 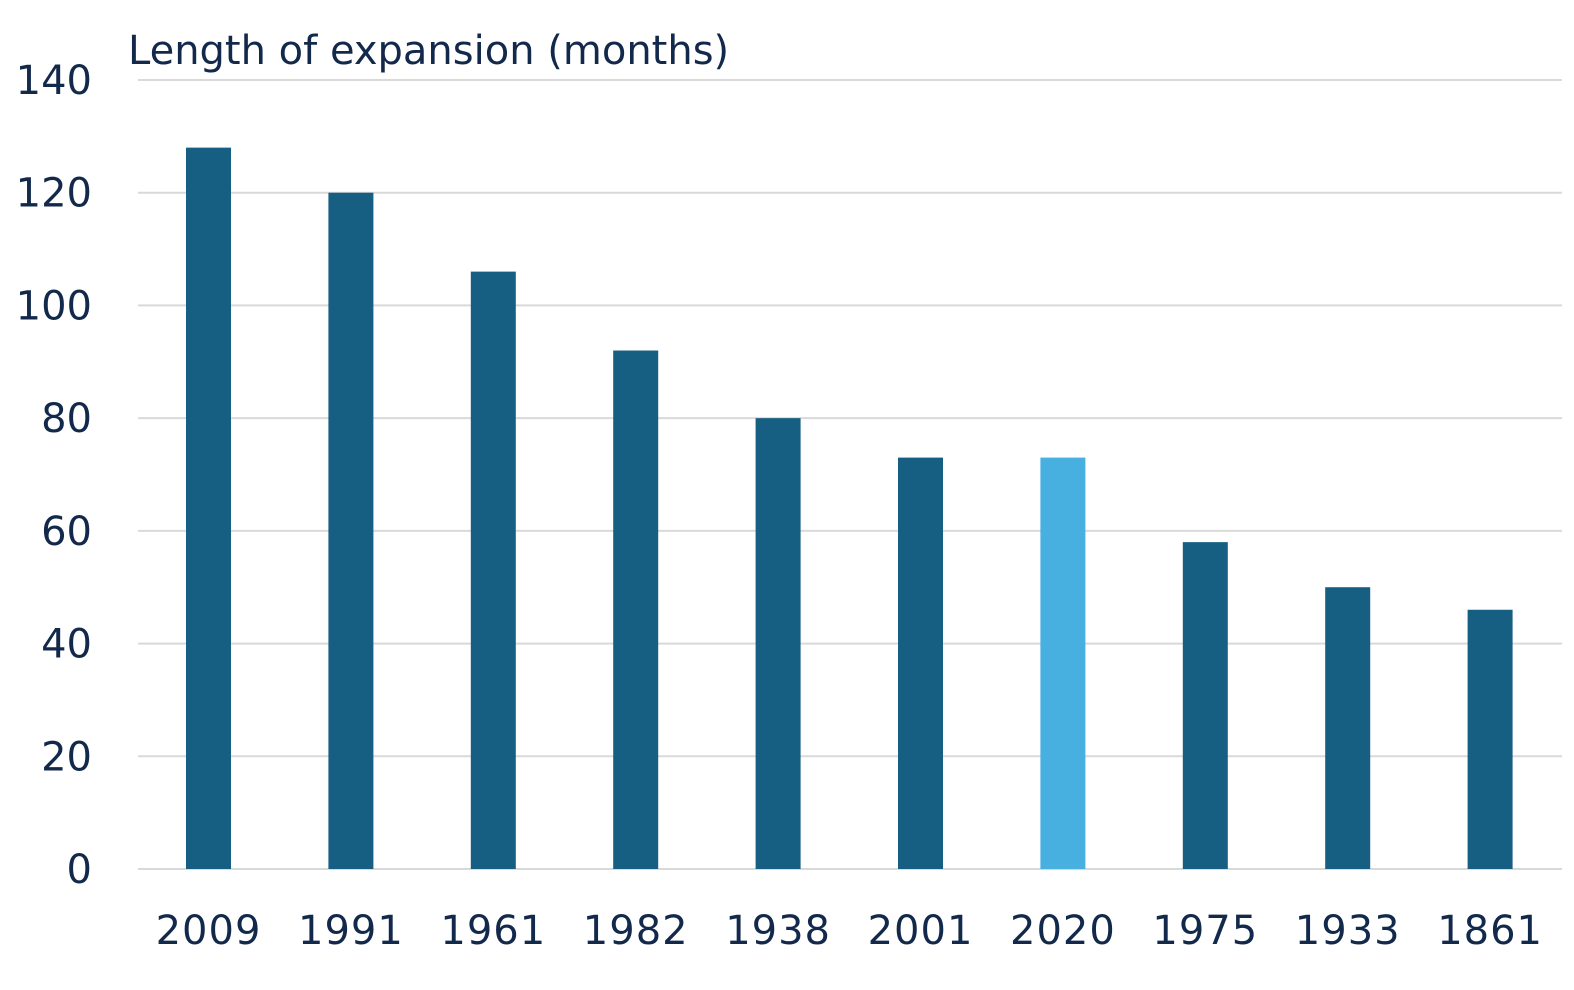 I want to click on x-category-label-2009: 2009, so click(x=209, y=931).